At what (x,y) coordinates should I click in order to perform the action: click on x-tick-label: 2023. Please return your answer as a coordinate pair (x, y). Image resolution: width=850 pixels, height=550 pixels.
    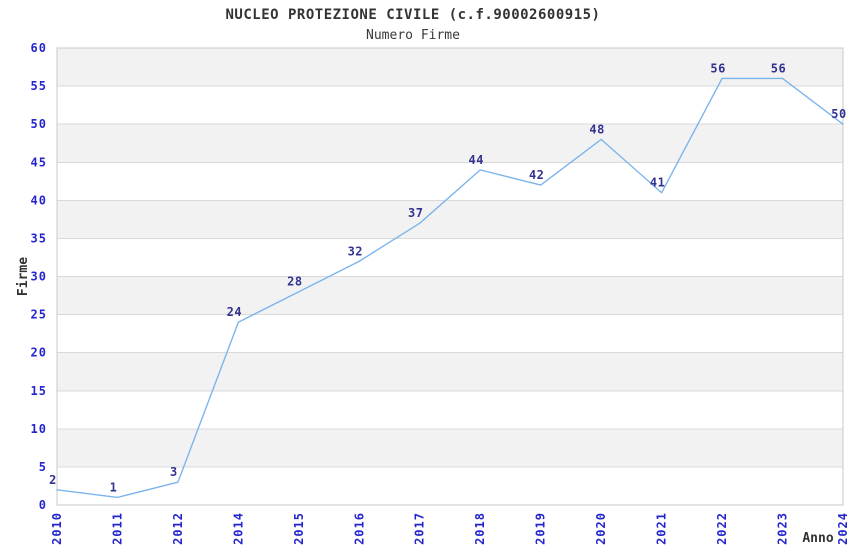
    Looking at the image, I should click on (782, 528).